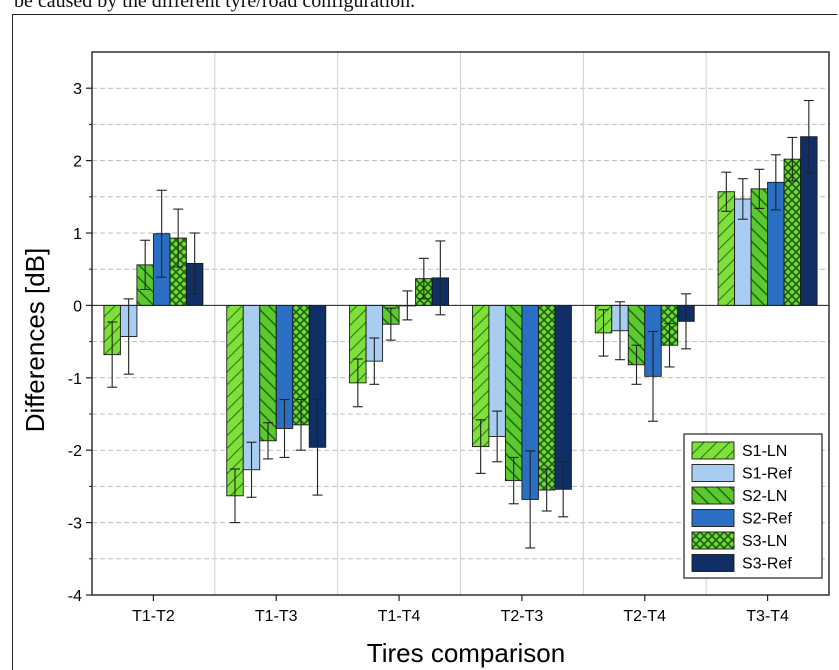 The width and height of the screenshot is (839, 670). Describe the element at coordinates (268, 373) in the screenshot. I see `bar-S2-LN-T1-T3` at that location.